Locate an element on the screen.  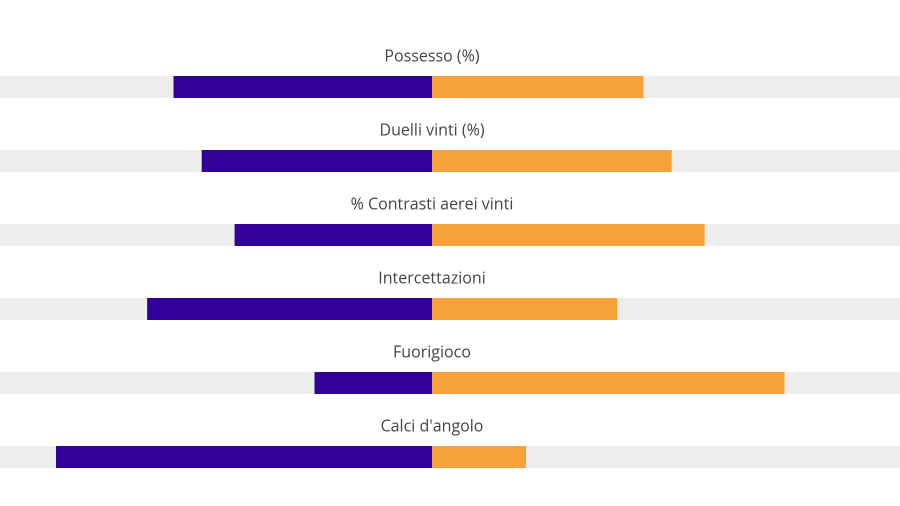
stat-label: Fuorigioco is located at coordinates (432, 351).